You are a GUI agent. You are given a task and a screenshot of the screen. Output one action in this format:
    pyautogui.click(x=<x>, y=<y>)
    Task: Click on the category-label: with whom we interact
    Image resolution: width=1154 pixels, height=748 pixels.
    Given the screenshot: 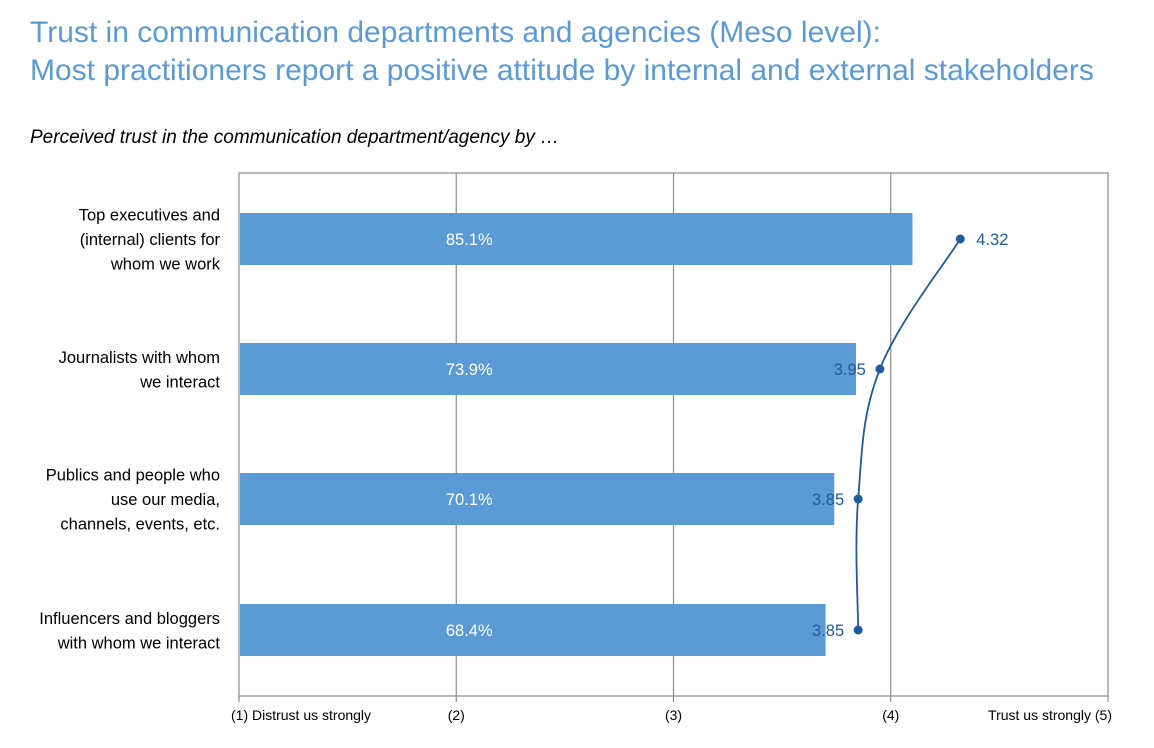 What is the action you would take?
    pyautogui.click(x=139, y=643)
    